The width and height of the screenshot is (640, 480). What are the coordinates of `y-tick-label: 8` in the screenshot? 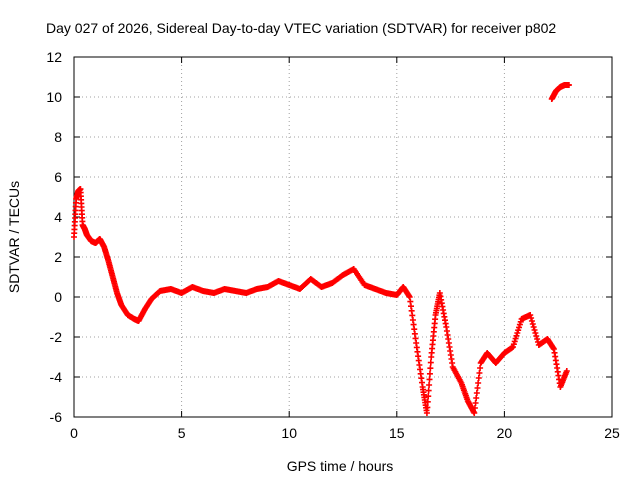 It's located at (58, 137).